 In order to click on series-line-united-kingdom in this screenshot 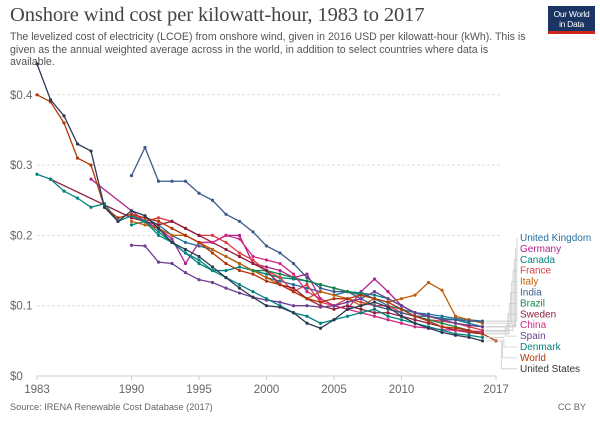, I will do `click(313, 269)`.